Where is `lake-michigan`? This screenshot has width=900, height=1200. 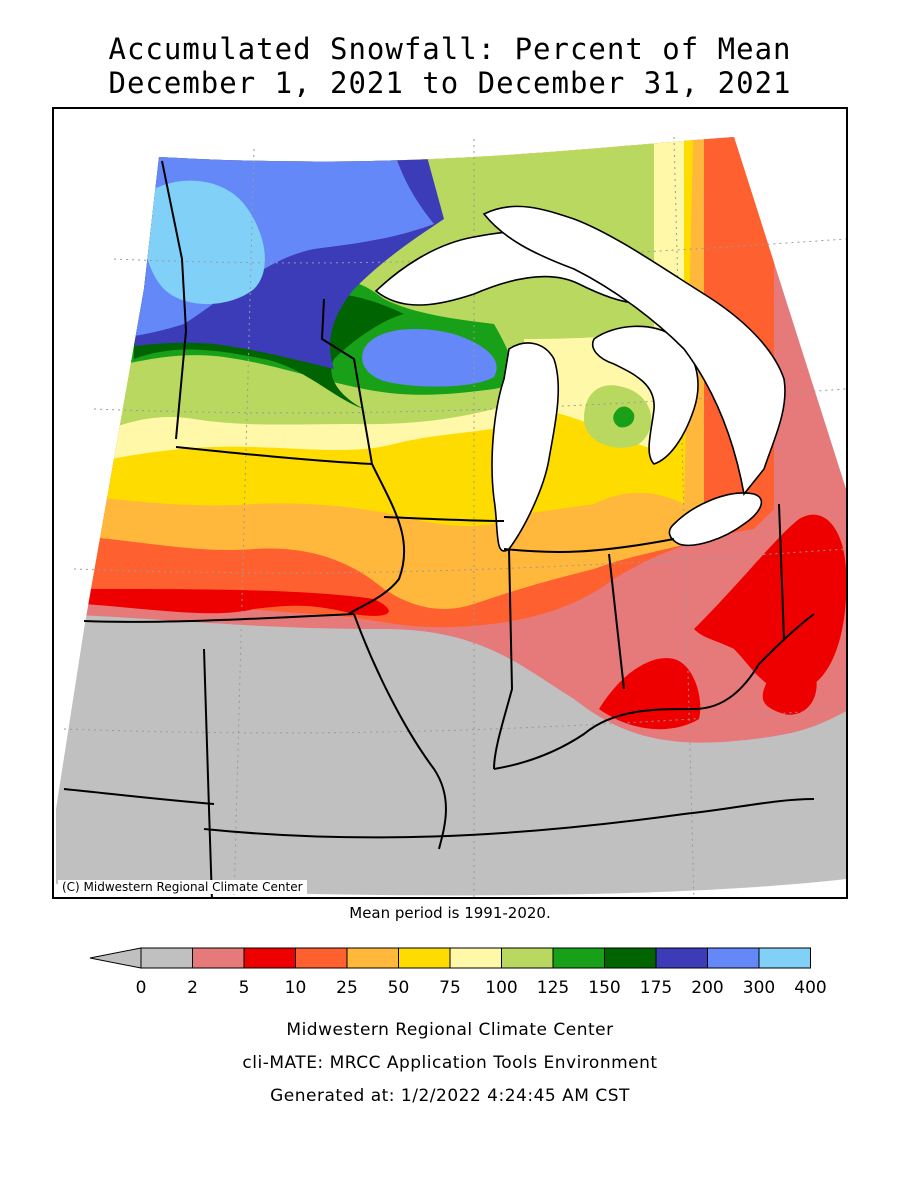
lake-michigan is located at coordinates (525, 447).